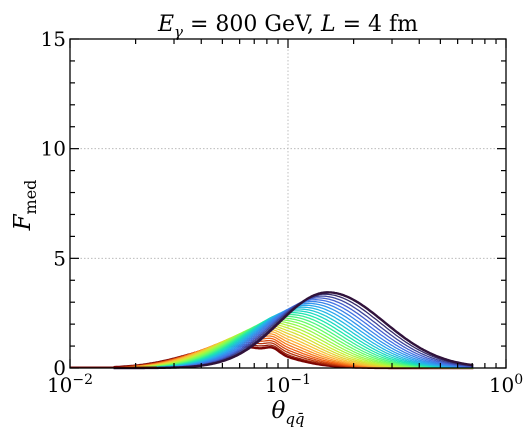  What do you see at coordinates (288, 384) in the screenshot?
I see `x-tick-label: 10⁻¹` at bounding box center [288, 384].